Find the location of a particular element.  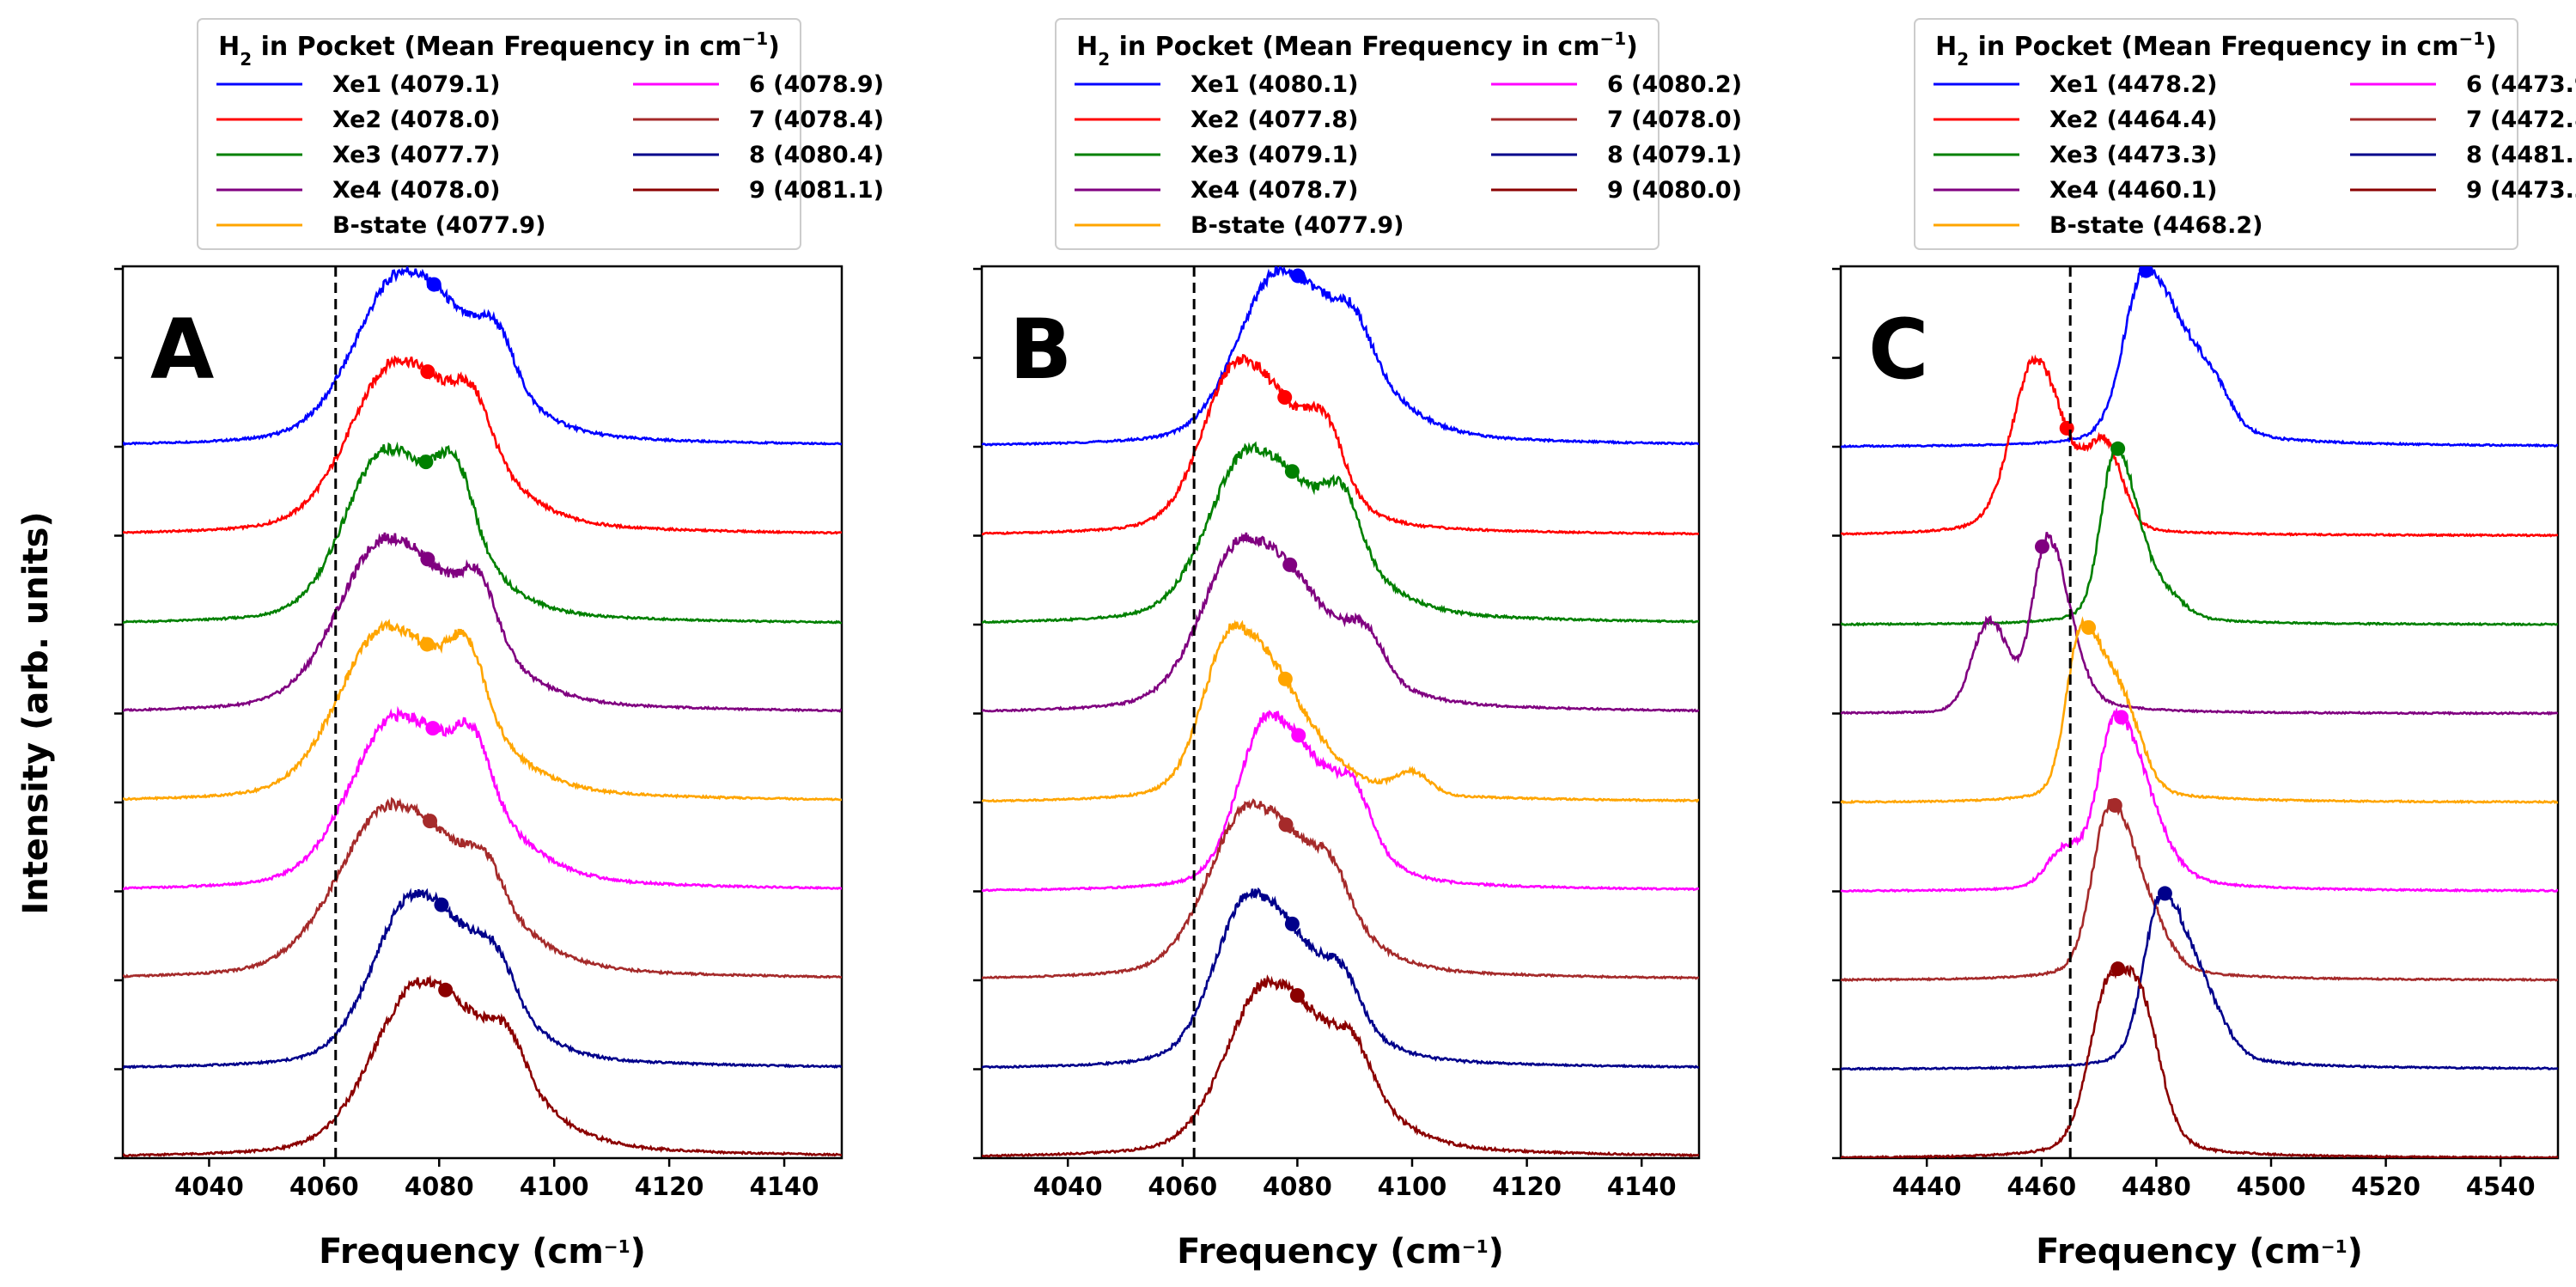

legend-item-8: 8 (4481.5) is located at coordinates (2463, 155).